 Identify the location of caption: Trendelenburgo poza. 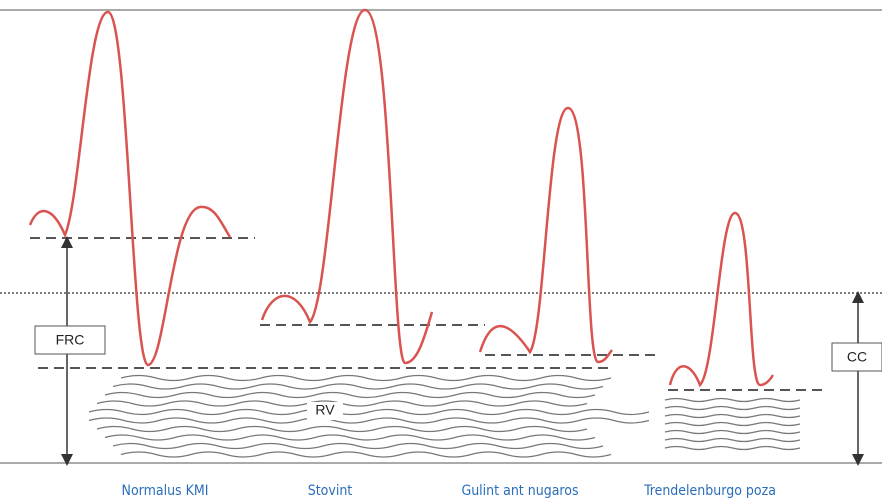
(709, 491).